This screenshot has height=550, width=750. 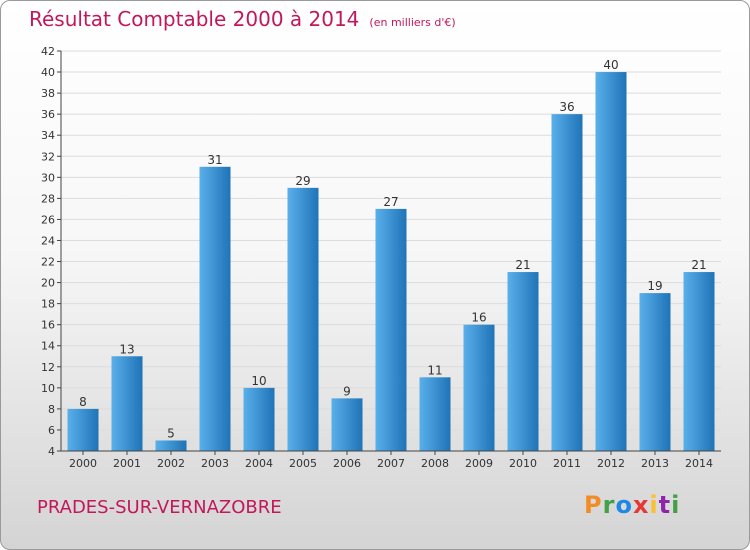 I want to click on y-tick-label: 40, so click(x=48, y=72).